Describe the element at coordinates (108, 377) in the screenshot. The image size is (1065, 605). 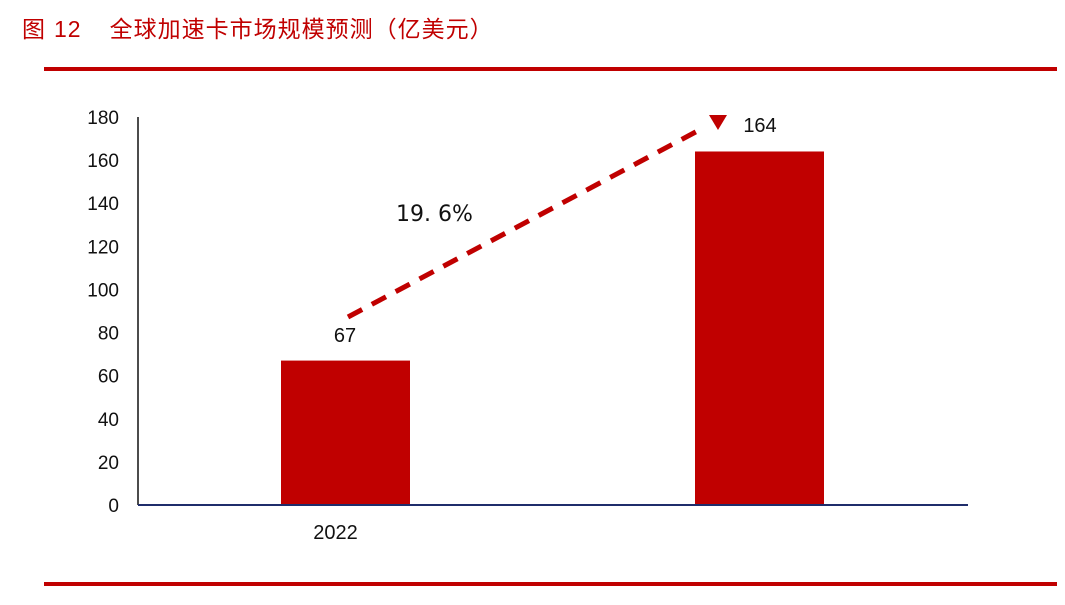
I see `y-tick-label: 60` at that location.